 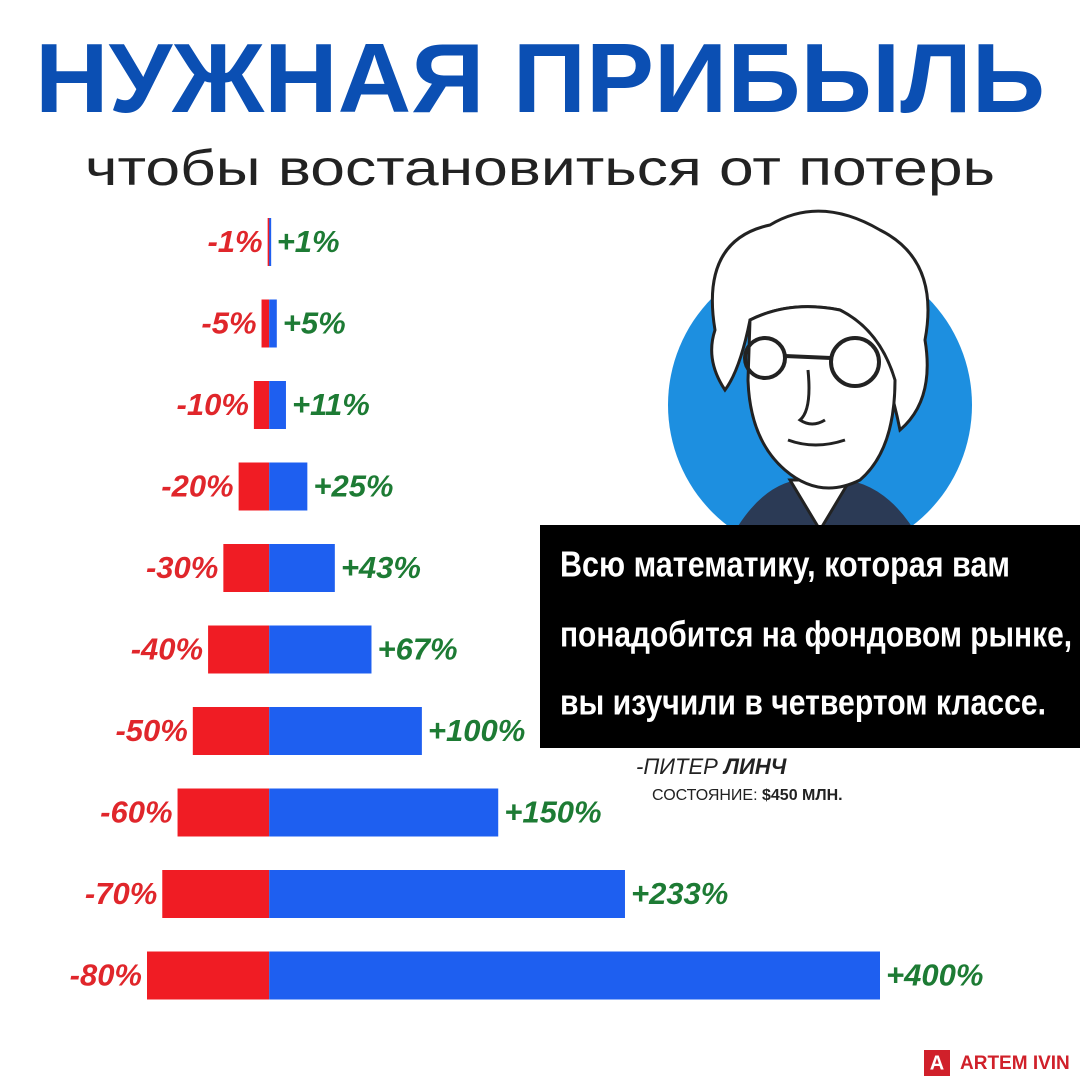 I want to click on value-label: -30%, so click(x=182, y=567).